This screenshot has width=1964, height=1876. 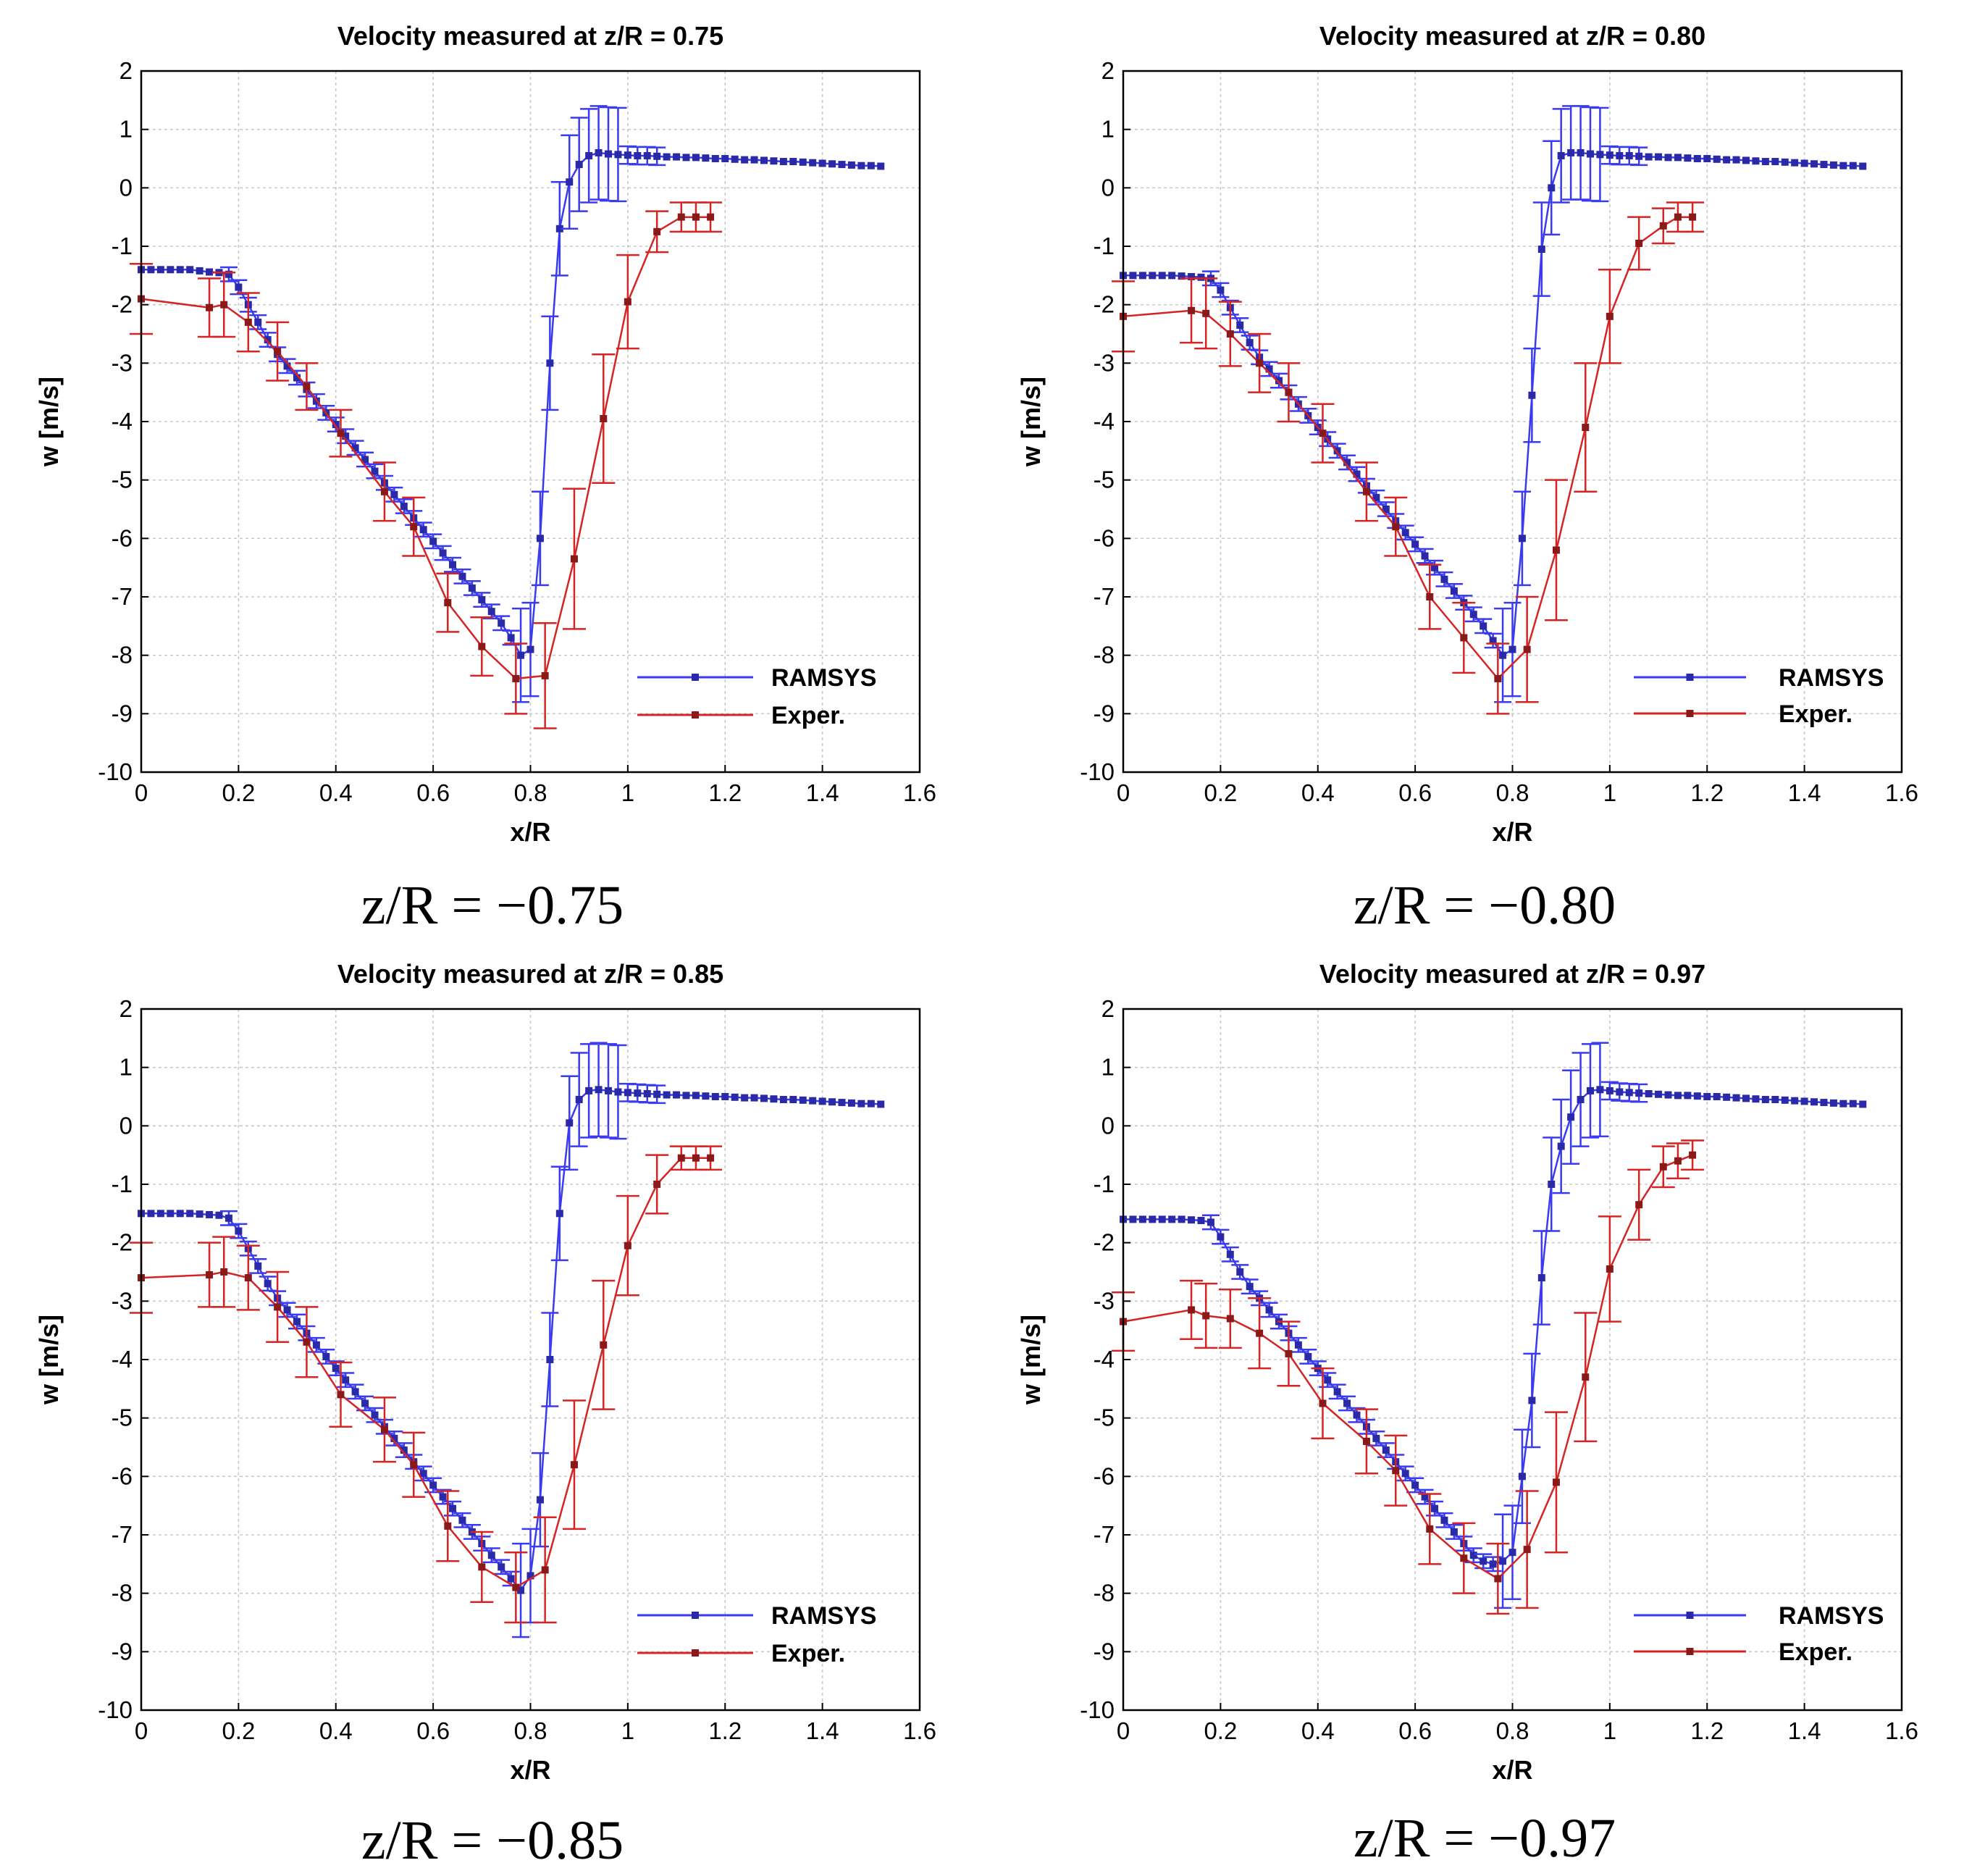 I want to click on legend-label: RAMSYS, so click(x=1832, y=1616).